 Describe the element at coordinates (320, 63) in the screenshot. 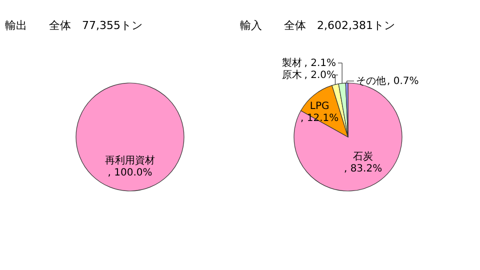

I see `data-label: , 2.1%` at that location.